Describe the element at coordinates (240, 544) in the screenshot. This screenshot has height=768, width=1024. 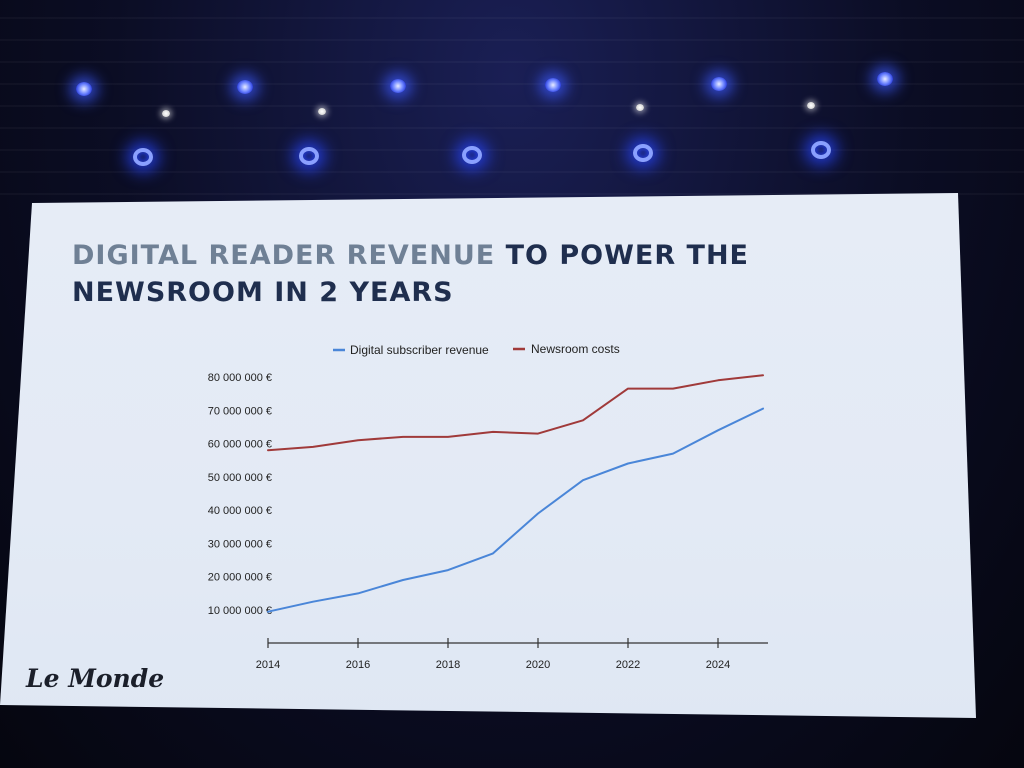
I see `y-tick-label: 30 000 000 €` at that location.